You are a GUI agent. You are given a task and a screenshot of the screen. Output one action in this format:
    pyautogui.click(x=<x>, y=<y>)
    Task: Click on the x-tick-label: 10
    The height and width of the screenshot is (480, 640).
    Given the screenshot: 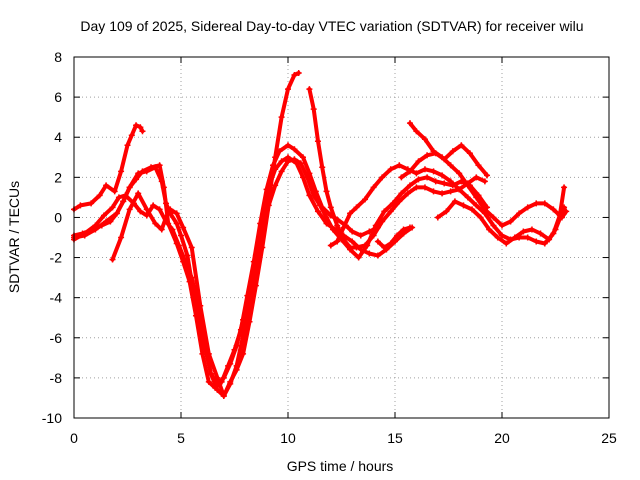 What is the action you would take?
    pyautogui.click(x=288, y=438)
    